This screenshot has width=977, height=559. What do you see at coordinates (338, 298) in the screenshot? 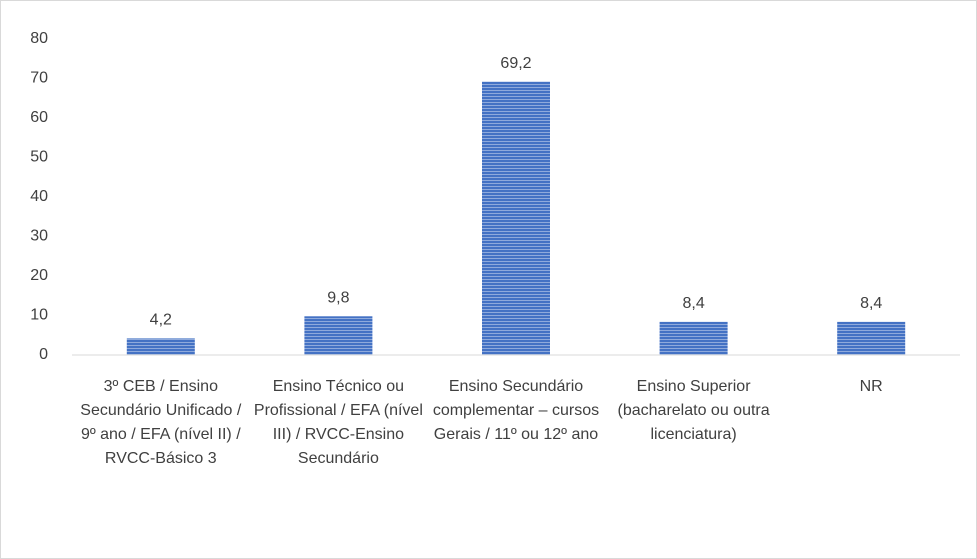
I see `data-label: 9,8` at bounding box center [338, 298].